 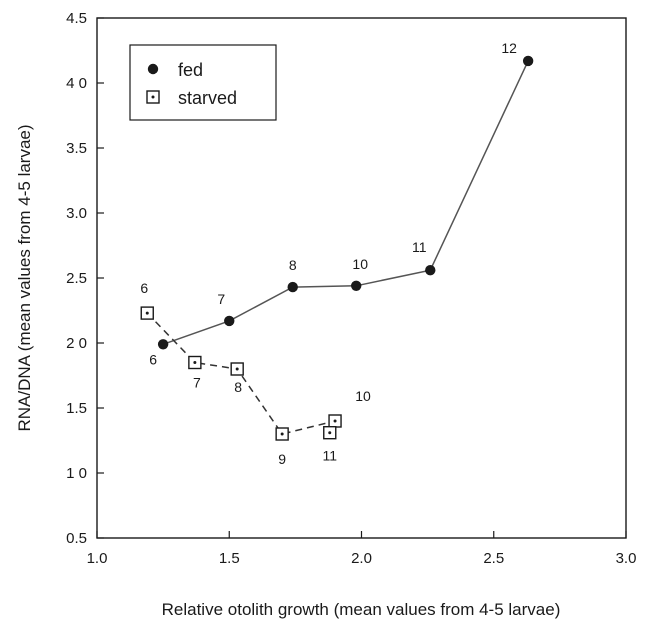 I want to click on starved-point-label: 10, so click(x=363, y=396).